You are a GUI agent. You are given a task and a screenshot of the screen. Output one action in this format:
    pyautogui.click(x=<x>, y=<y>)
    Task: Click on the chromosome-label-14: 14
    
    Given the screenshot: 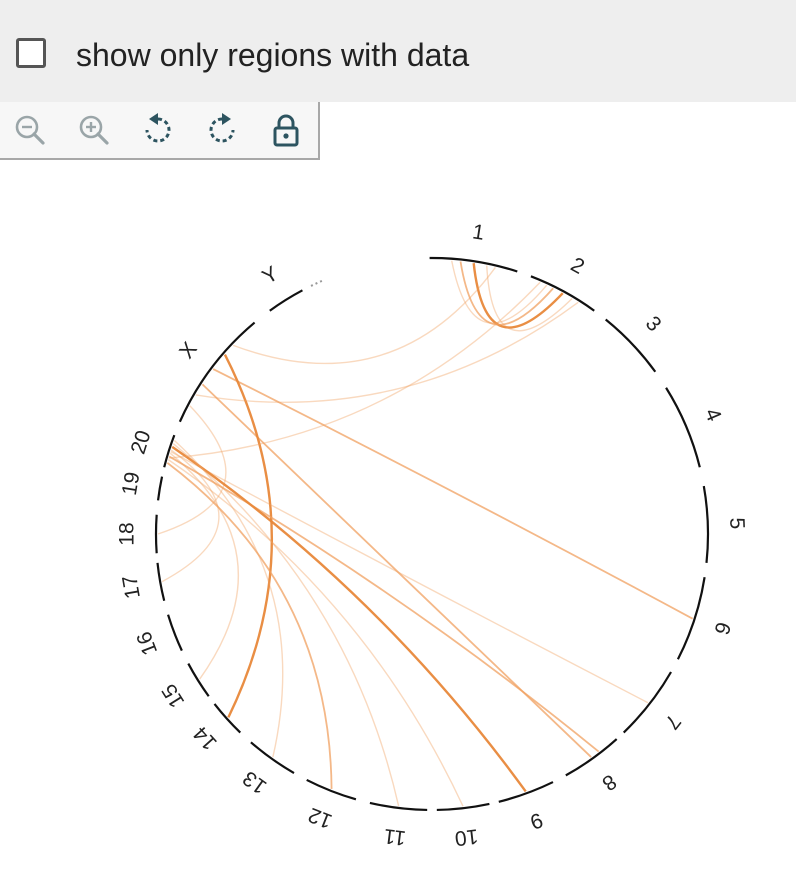 What is the action you would take?
    pyautogui.click(x=205, y=737)
    